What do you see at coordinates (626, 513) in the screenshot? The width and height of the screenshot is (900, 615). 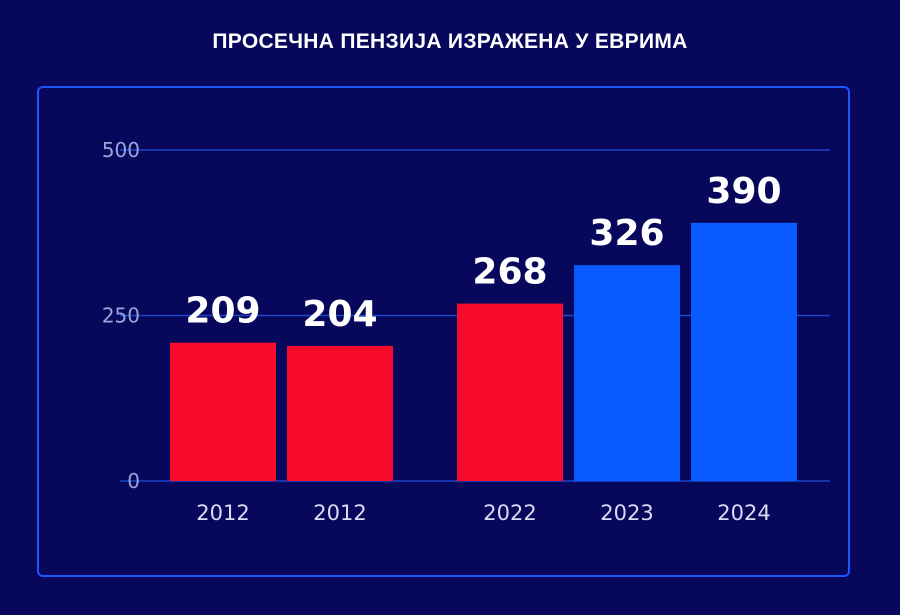 I see `x-tick-label: 2023` at bounding box center [626, 513].